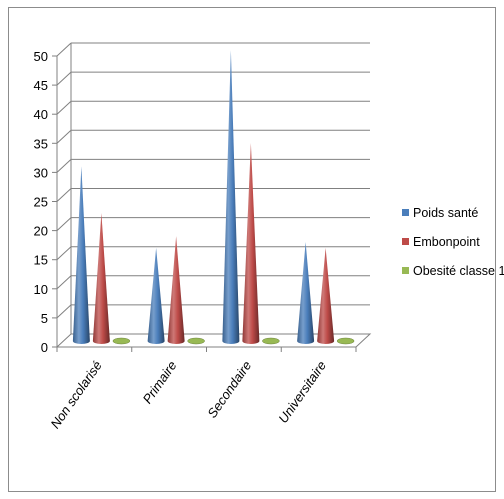  What do you see at coordinates (229, 389) in the screenshot?
I see `x-category-label: Secondaire` at bounding box center [229, 389].